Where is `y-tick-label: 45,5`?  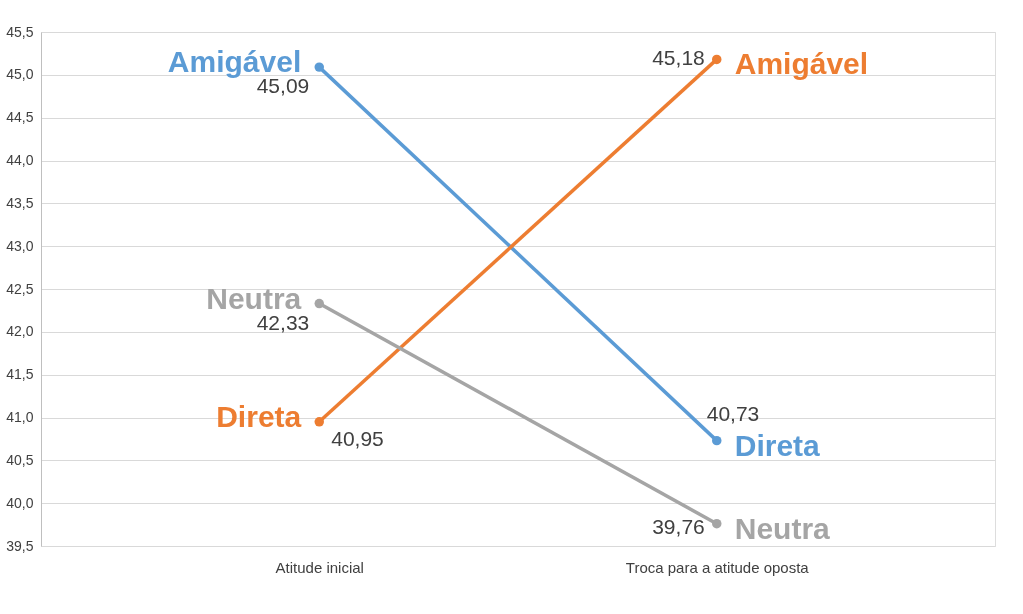
y-tick-label: 45,5 is located at coordinates (20, 31).